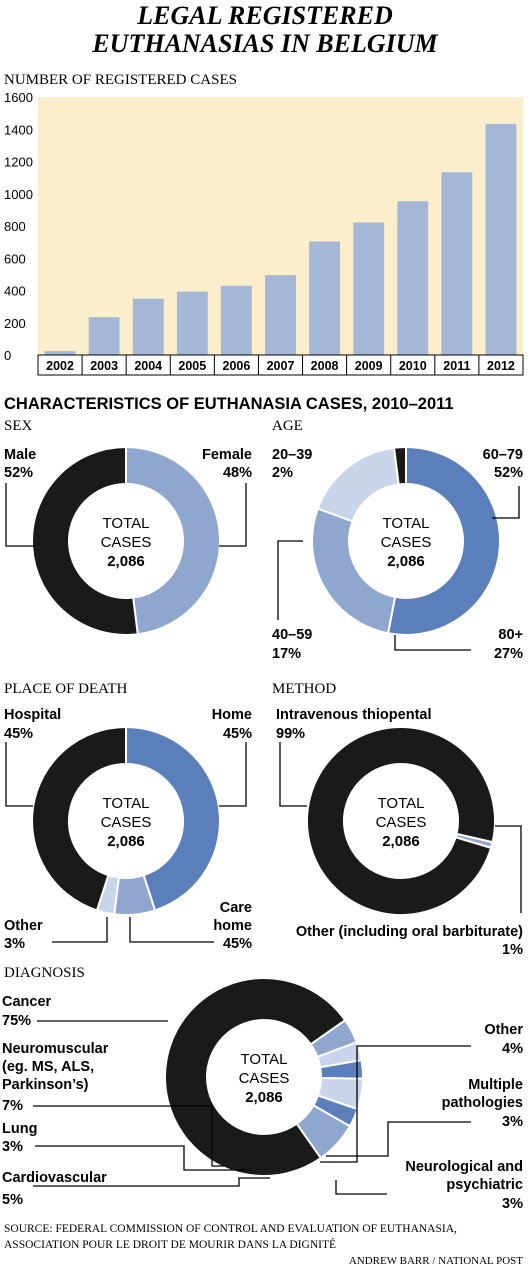 This screenshot has width=531, height=1277. I want to click on bar-2007, so click(280, 315).